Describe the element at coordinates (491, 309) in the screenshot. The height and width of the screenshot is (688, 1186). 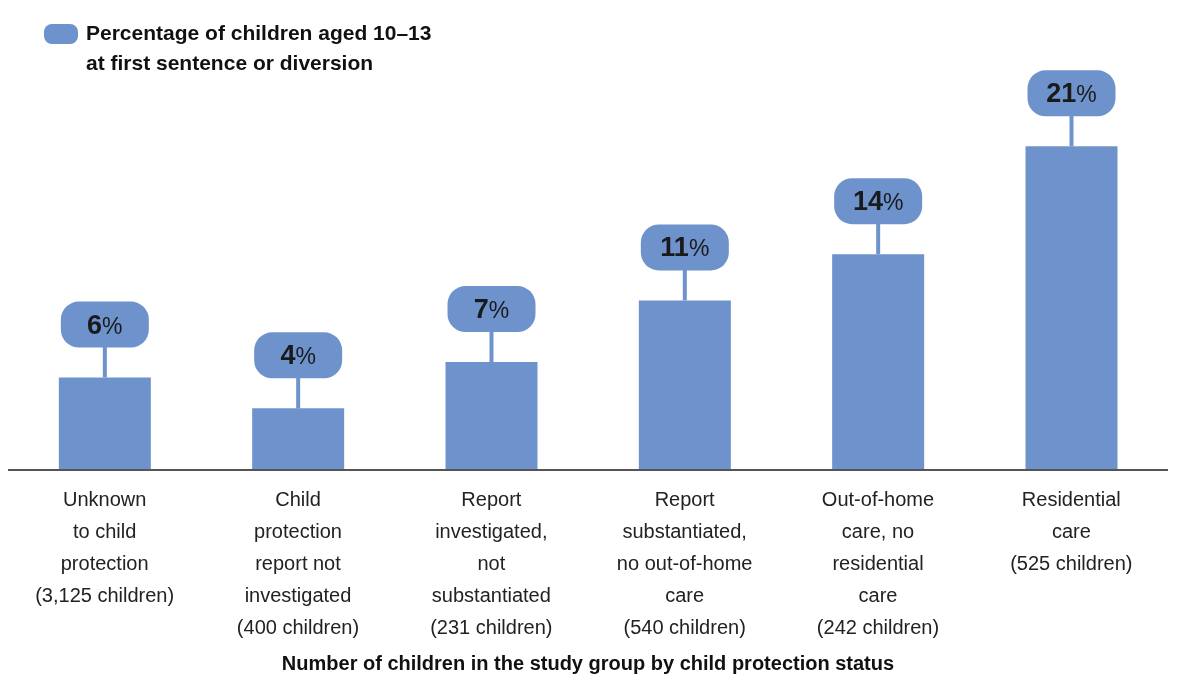
I see `data-label: 7%` at that location.